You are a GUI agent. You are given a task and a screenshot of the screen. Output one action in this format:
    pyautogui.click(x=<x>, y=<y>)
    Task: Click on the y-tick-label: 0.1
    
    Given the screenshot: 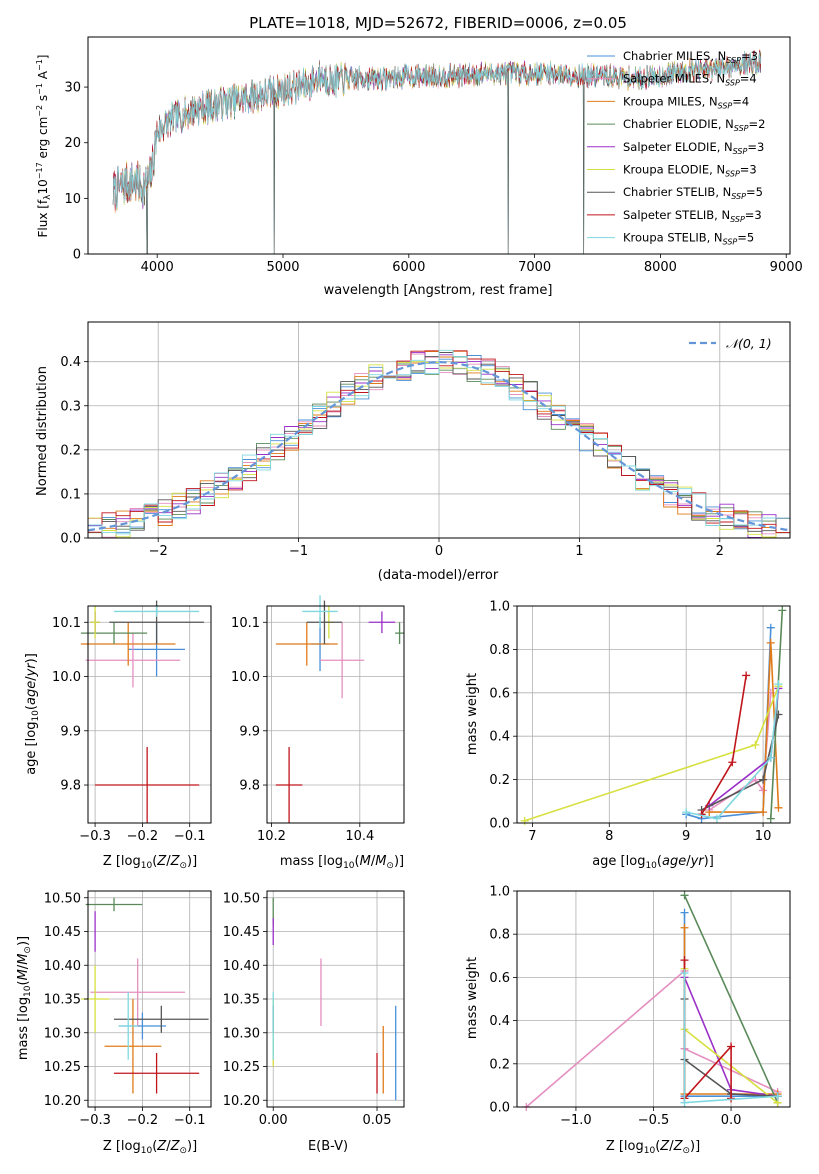 What is the action you would take?
    pyautogui.click(x=70, y=494)
    